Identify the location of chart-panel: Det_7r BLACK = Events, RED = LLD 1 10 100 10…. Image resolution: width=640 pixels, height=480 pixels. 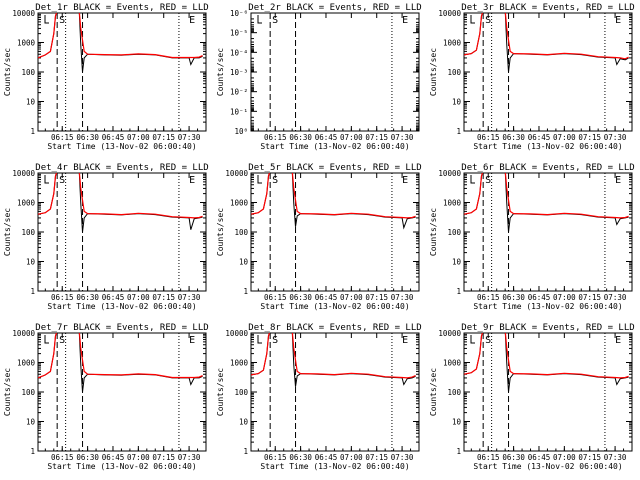
(106, 397).